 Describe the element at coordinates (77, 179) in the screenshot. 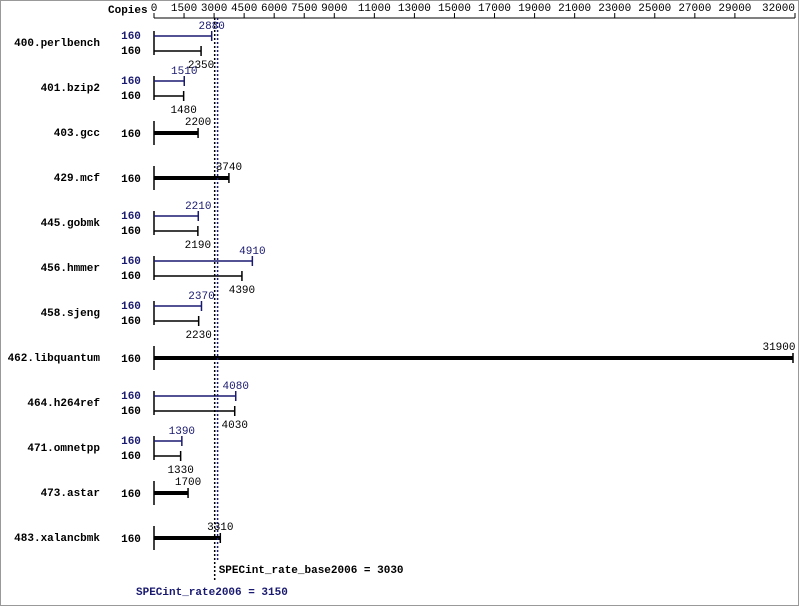

I see `benchmark-name: 429.mcf` at that location.